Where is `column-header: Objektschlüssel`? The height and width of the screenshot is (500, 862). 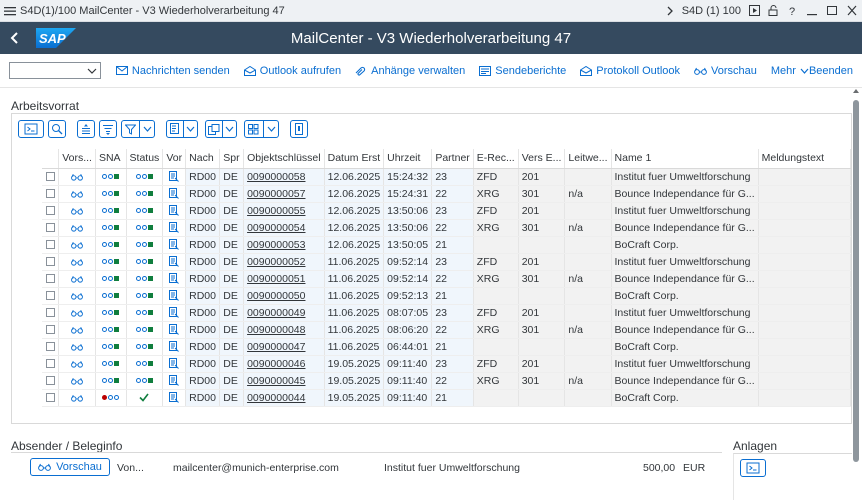 column-header: Objektschlüssel is located at coordinates (284, 159).